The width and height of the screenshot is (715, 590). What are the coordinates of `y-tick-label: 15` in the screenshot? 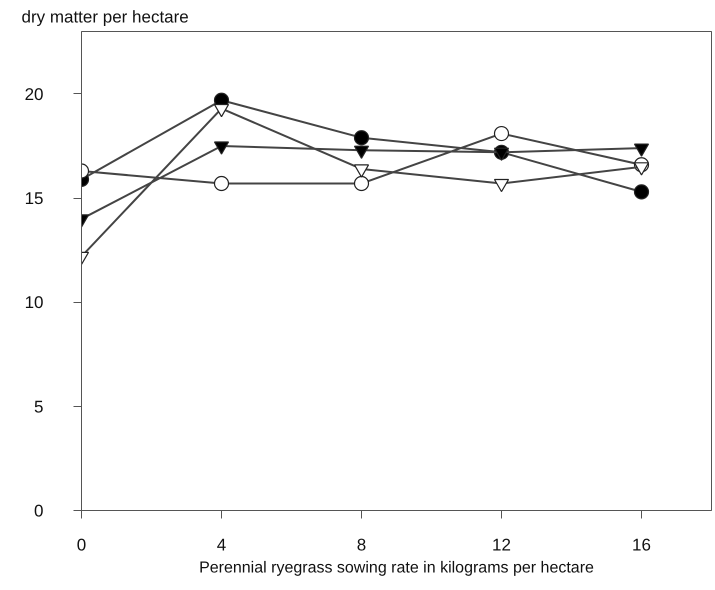 It's located at (34, 198).